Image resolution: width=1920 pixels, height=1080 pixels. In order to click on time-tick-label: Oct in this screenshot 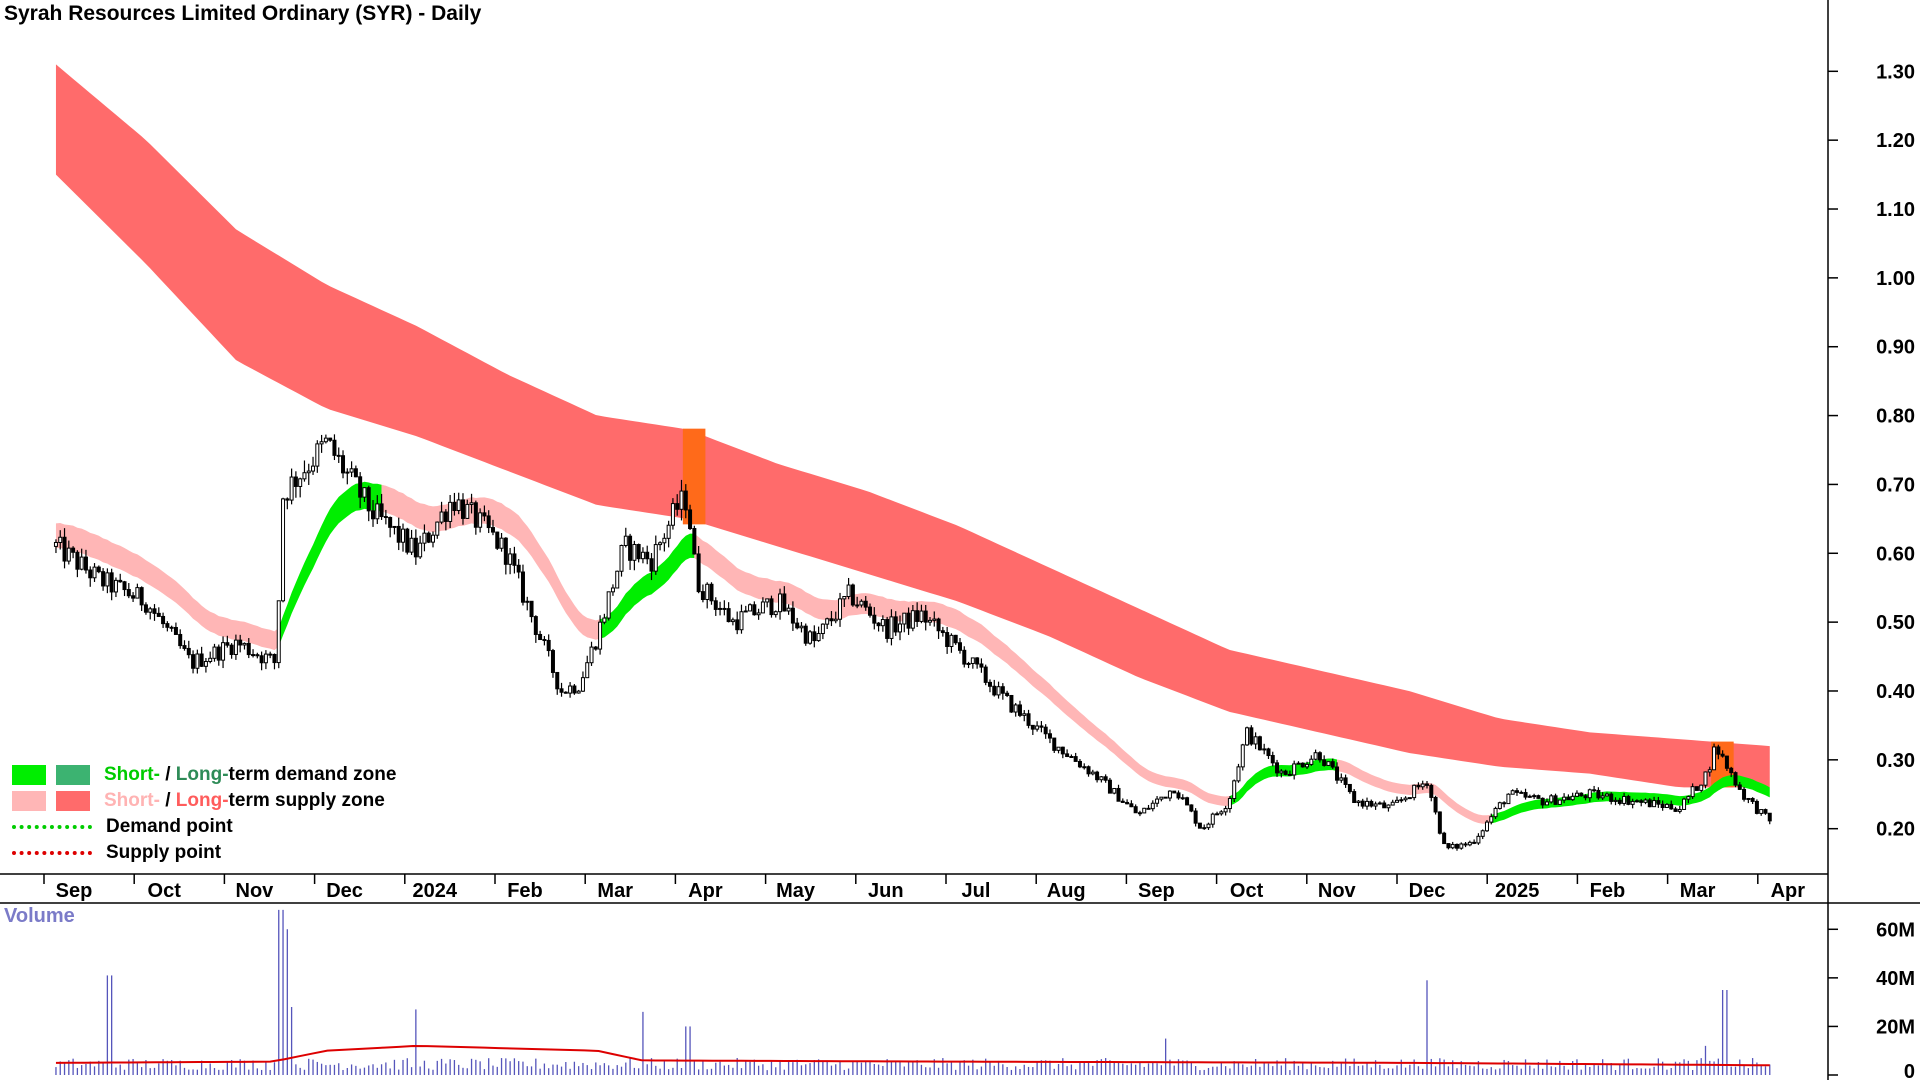, I will do `click(1247, 891)`.